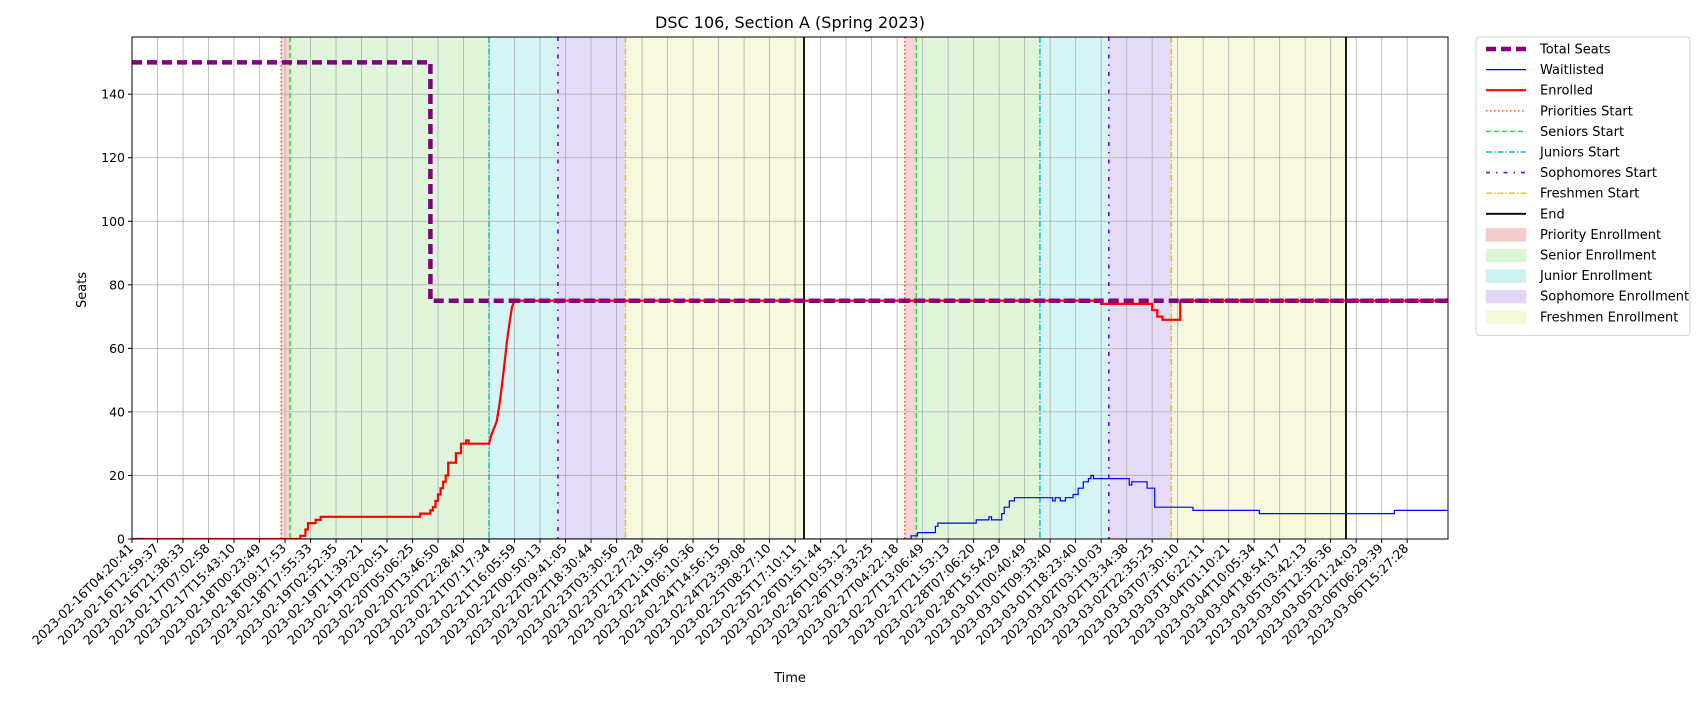 The width and height of the screenshot is (1700, 704). Describe the element at coordinates (121, 539) in the screenshot. I see `y-tick-label: 0` at that location.